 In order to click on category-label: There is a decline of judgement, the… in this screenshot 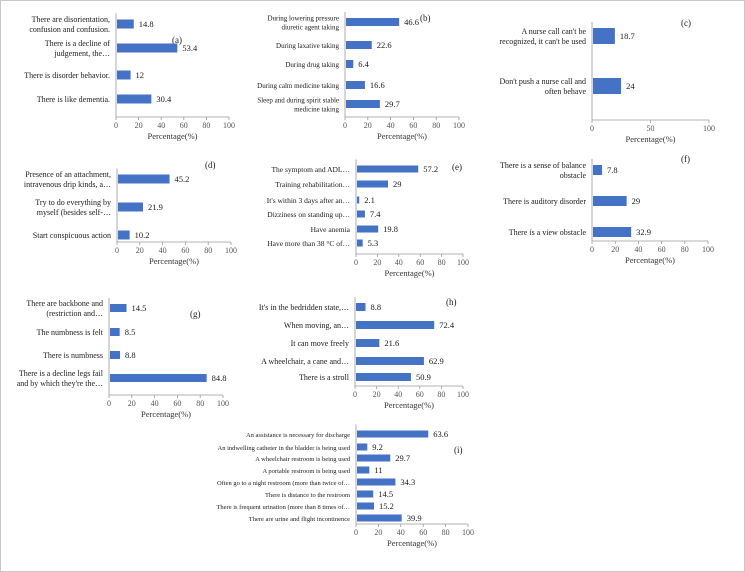, I will do `click(78, 48)`.